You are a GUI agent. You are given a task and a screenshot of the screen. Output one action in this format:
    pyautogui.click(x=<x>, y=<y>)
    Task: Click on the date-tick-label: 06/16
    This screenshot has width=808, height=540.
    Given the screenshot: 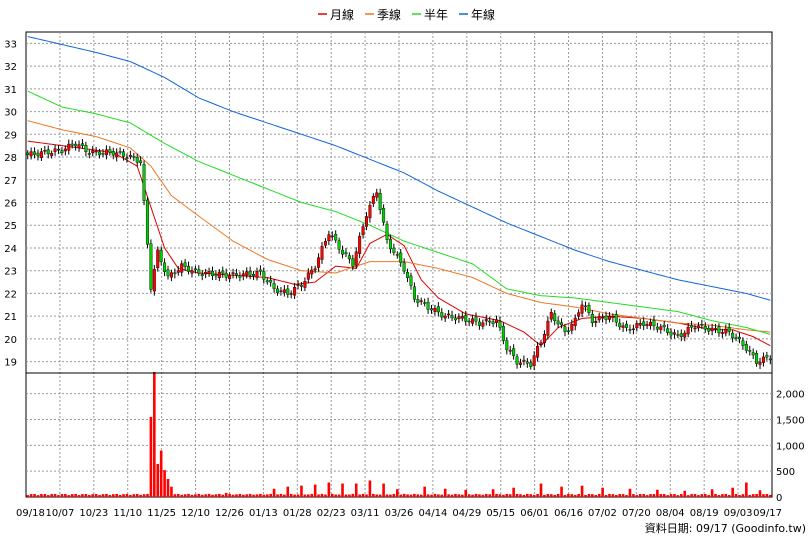 What is the action you would take?
    pyautogui.click(x=568, y=513)
    